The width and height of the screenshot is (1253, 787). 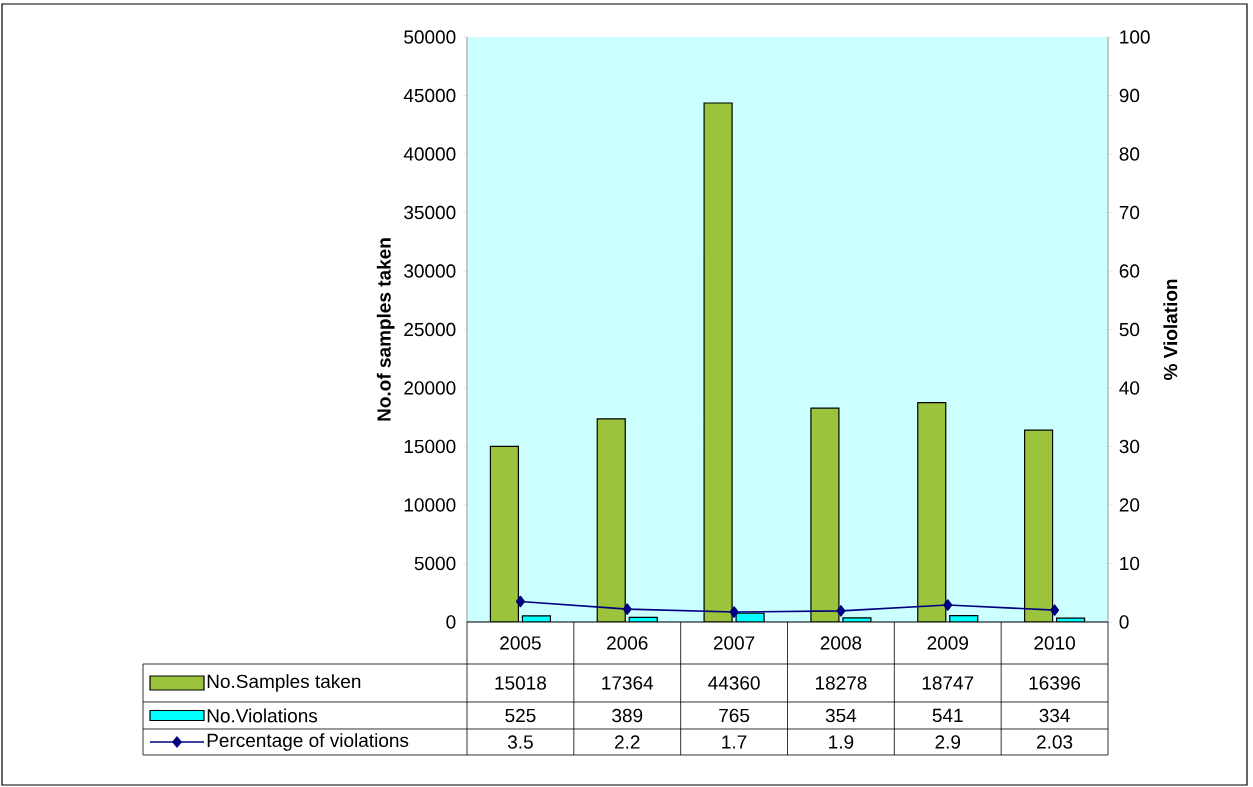 I want to click on y2-axis-title: % Violation, so click(x=1170, y=330).